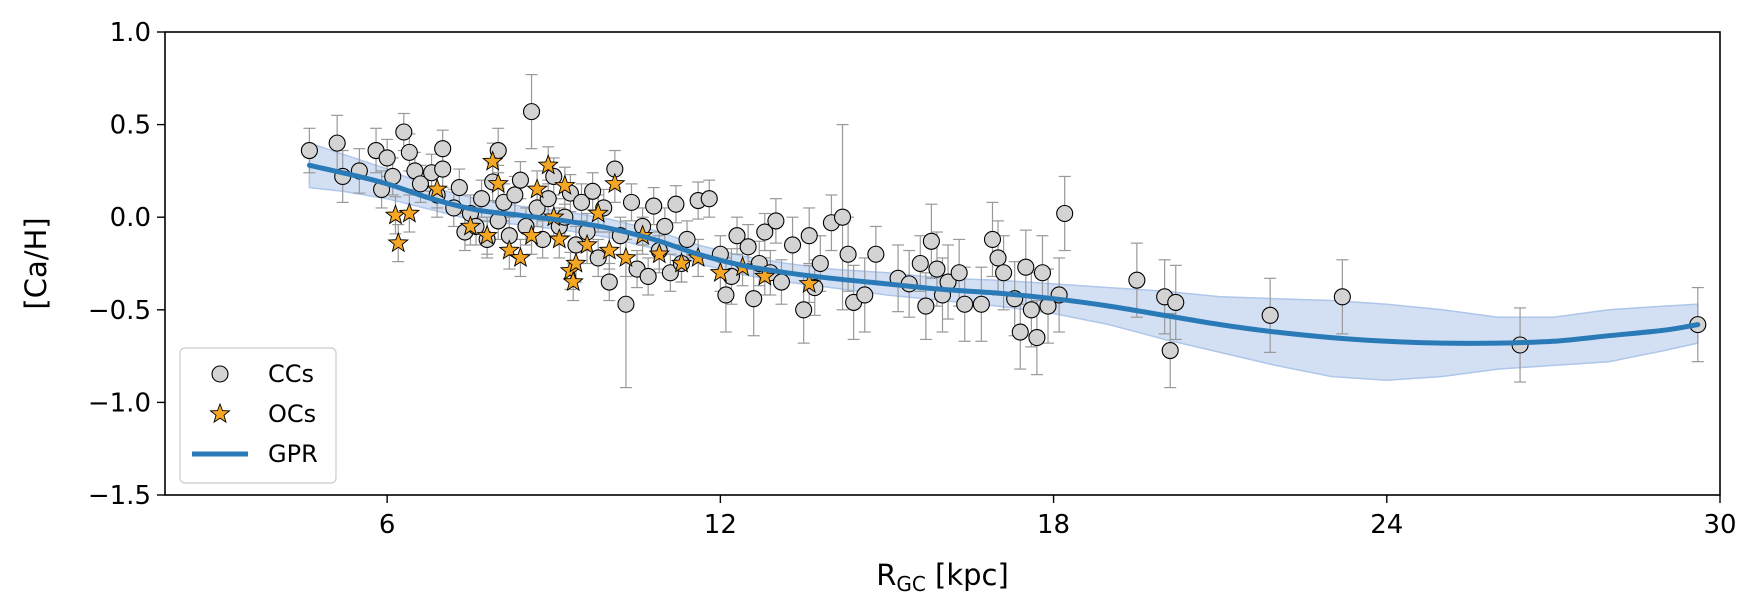  Describe the element at coordinates (967, 575) in the screenshot. I see `x-axis-label-unit: [kpc]` at that location.